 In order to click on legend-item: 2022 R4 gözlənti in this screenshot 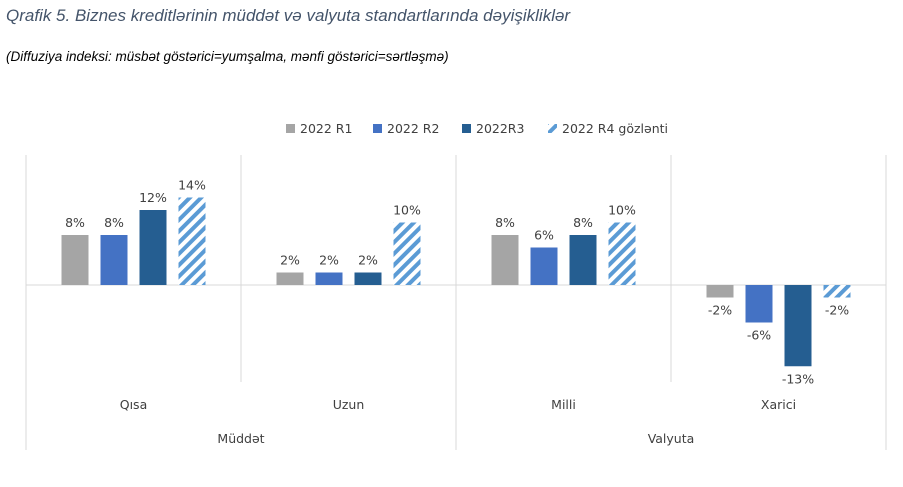, I will do `click(608, 128)`.